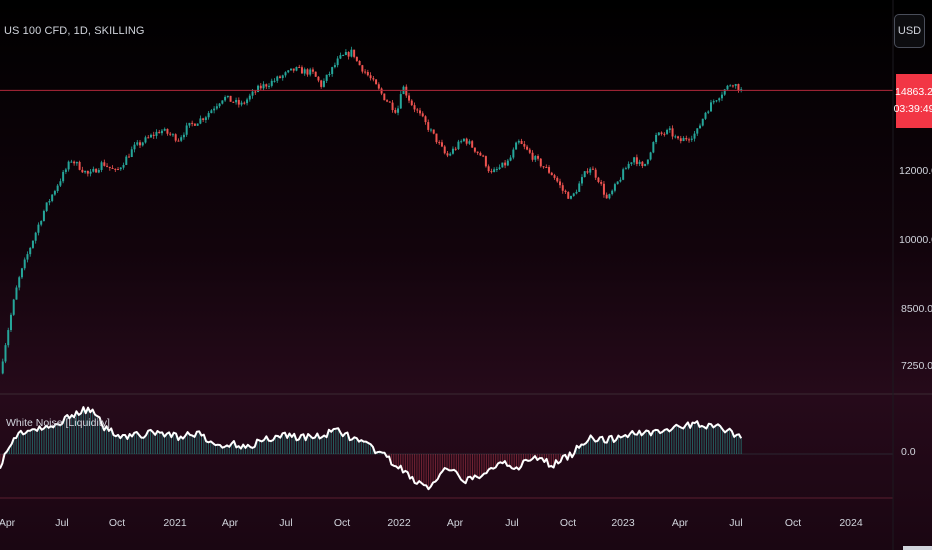 The image size is (932, 550). Describe the element at coordinates (916, 366) in the screenshot. I see `price-axis-label: 7250.0` at that location.